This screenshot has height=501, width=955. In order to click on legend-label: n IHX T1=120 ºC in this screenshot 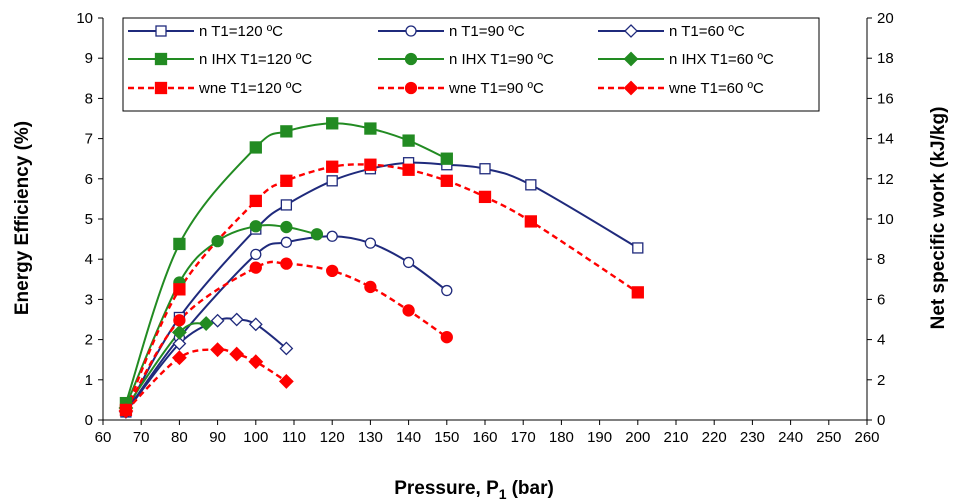, I will do `click(255, 59)`.